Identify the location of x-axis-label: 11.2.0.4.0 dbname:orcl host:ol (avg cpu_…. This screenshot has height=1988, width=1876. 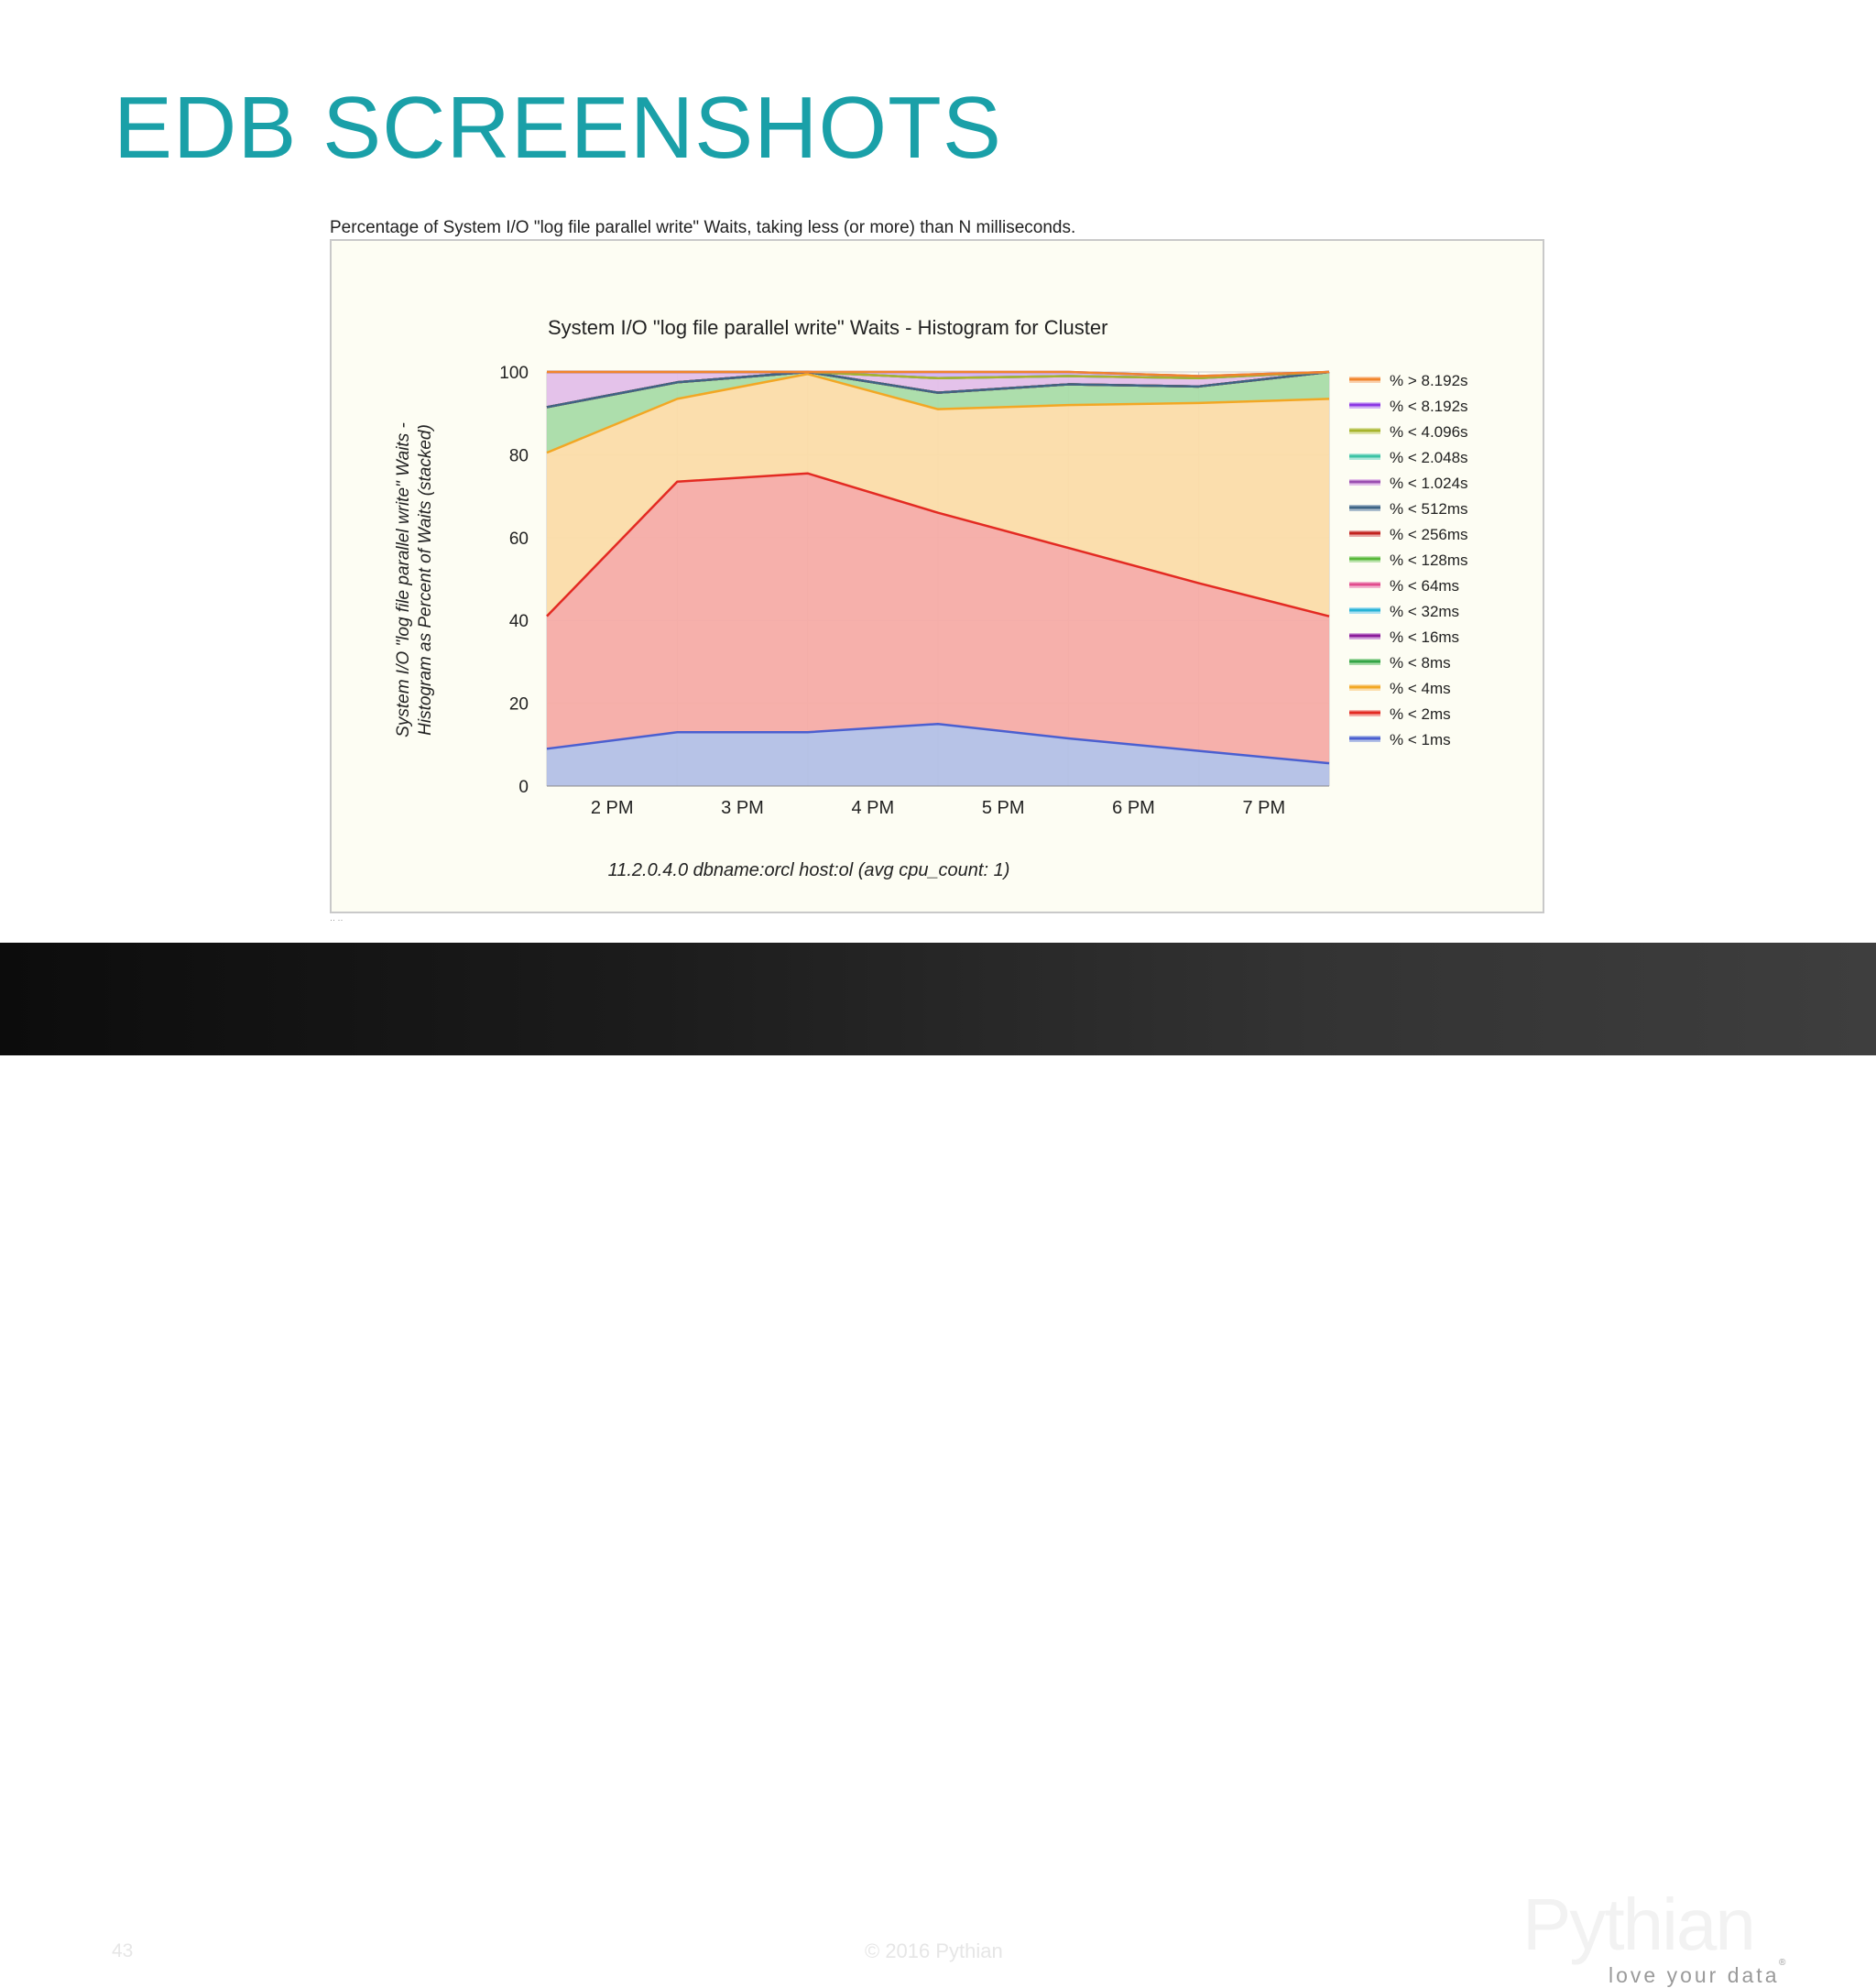
(809, 870).